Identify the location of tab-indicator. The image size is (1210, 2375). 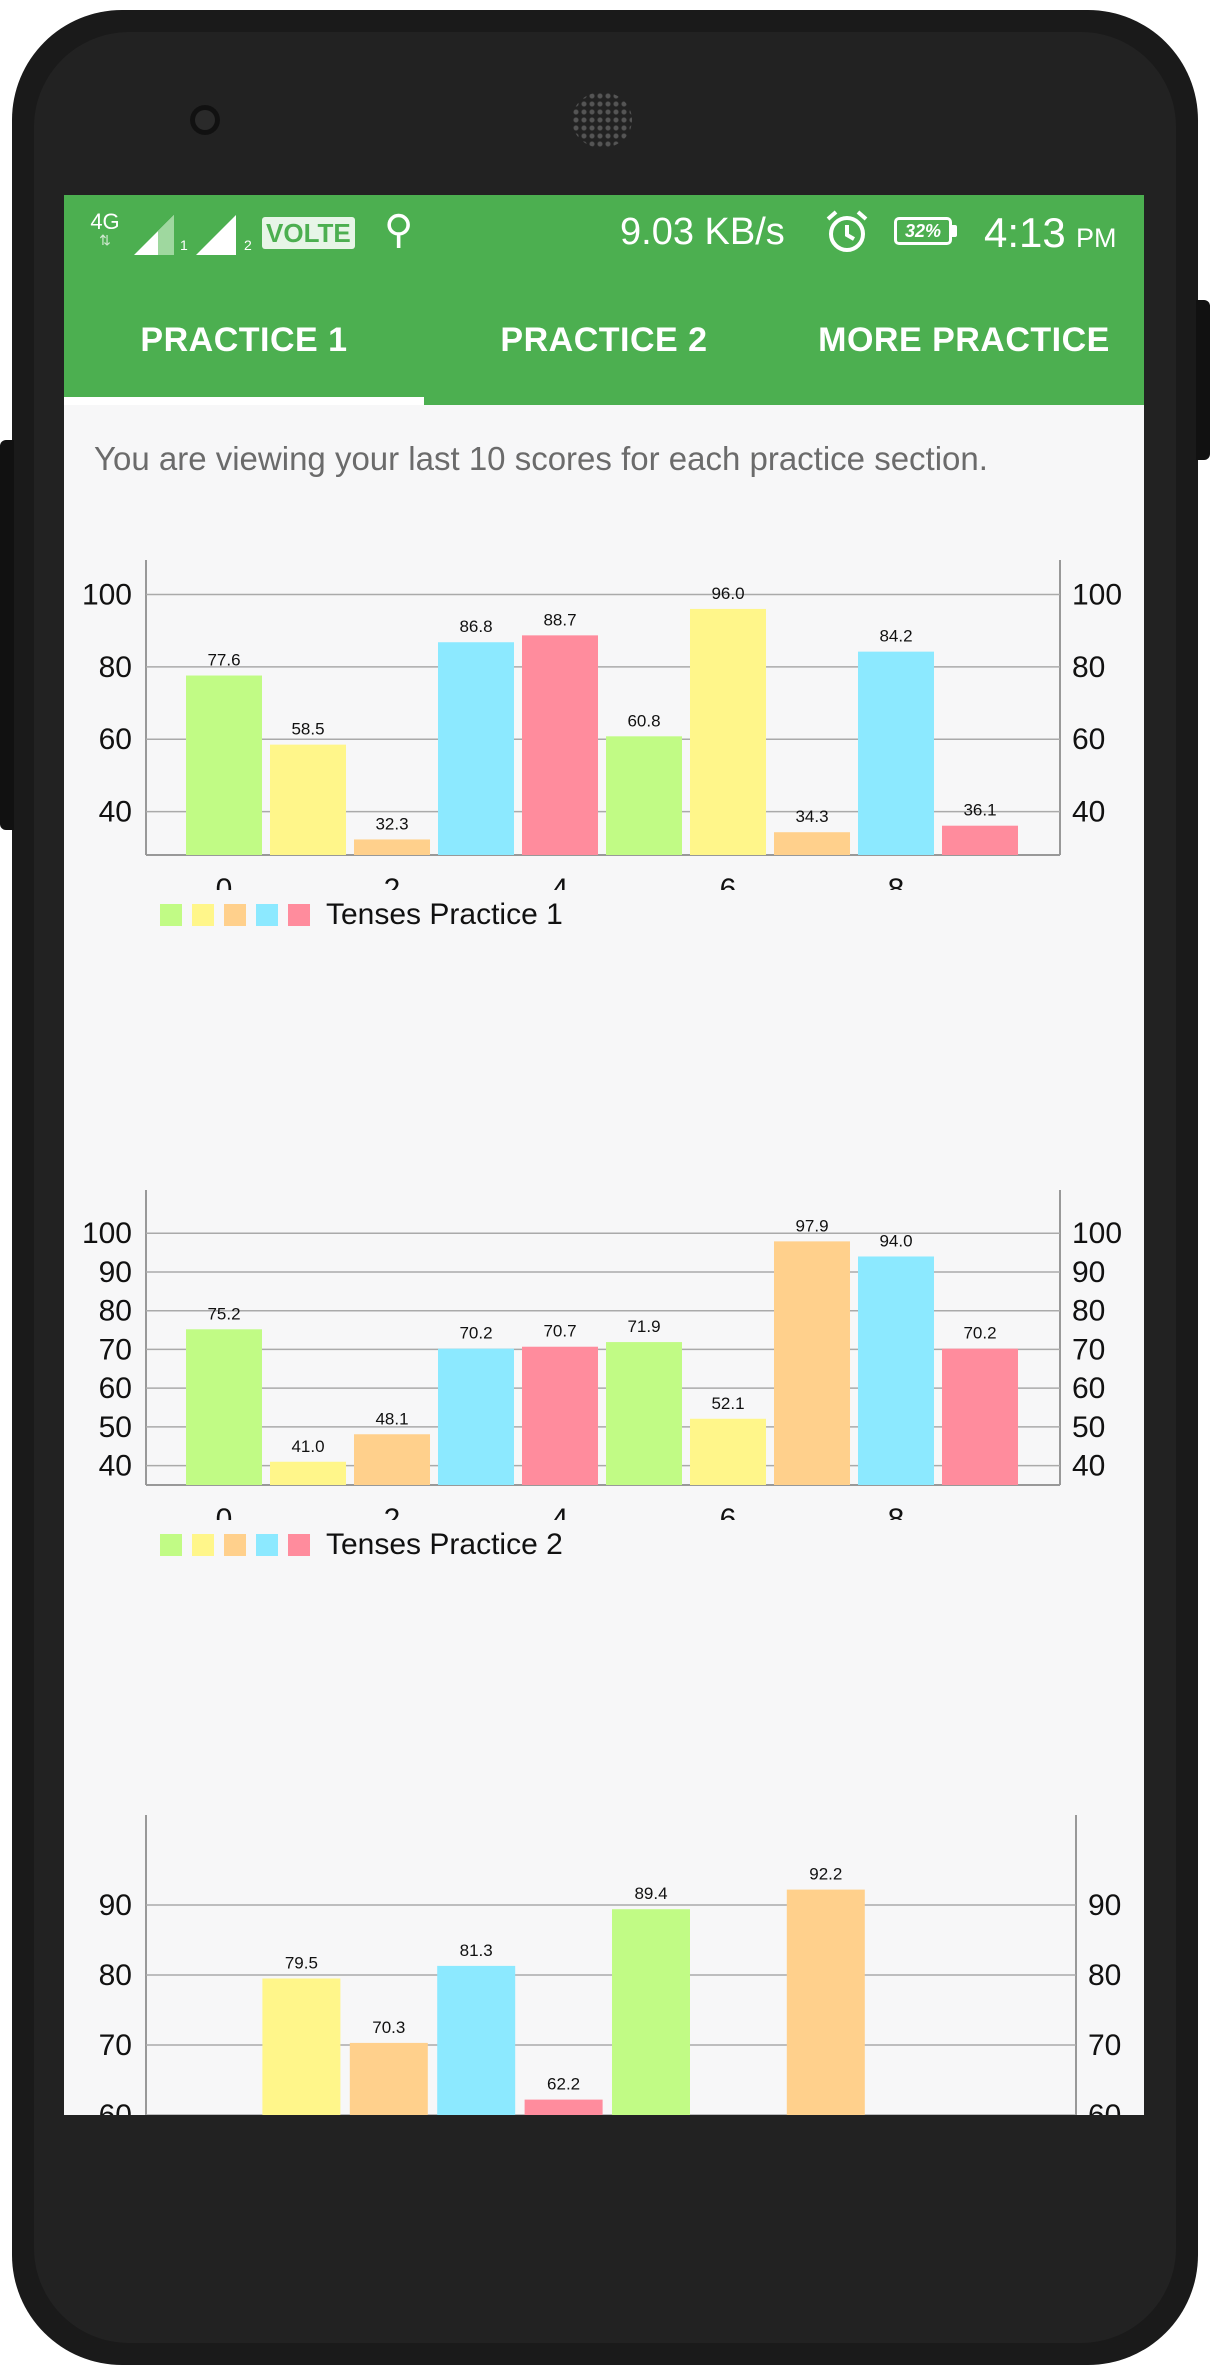
(244, 401).